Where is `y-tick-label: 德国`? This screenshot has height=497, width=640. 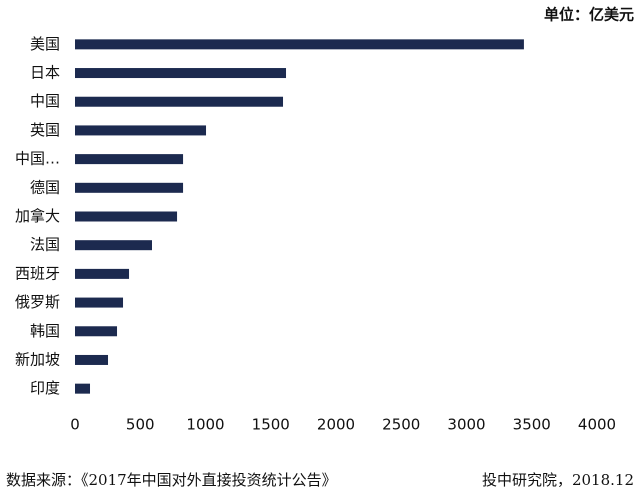 y-tick-label: 德国 is located at coordinates (45, 187).